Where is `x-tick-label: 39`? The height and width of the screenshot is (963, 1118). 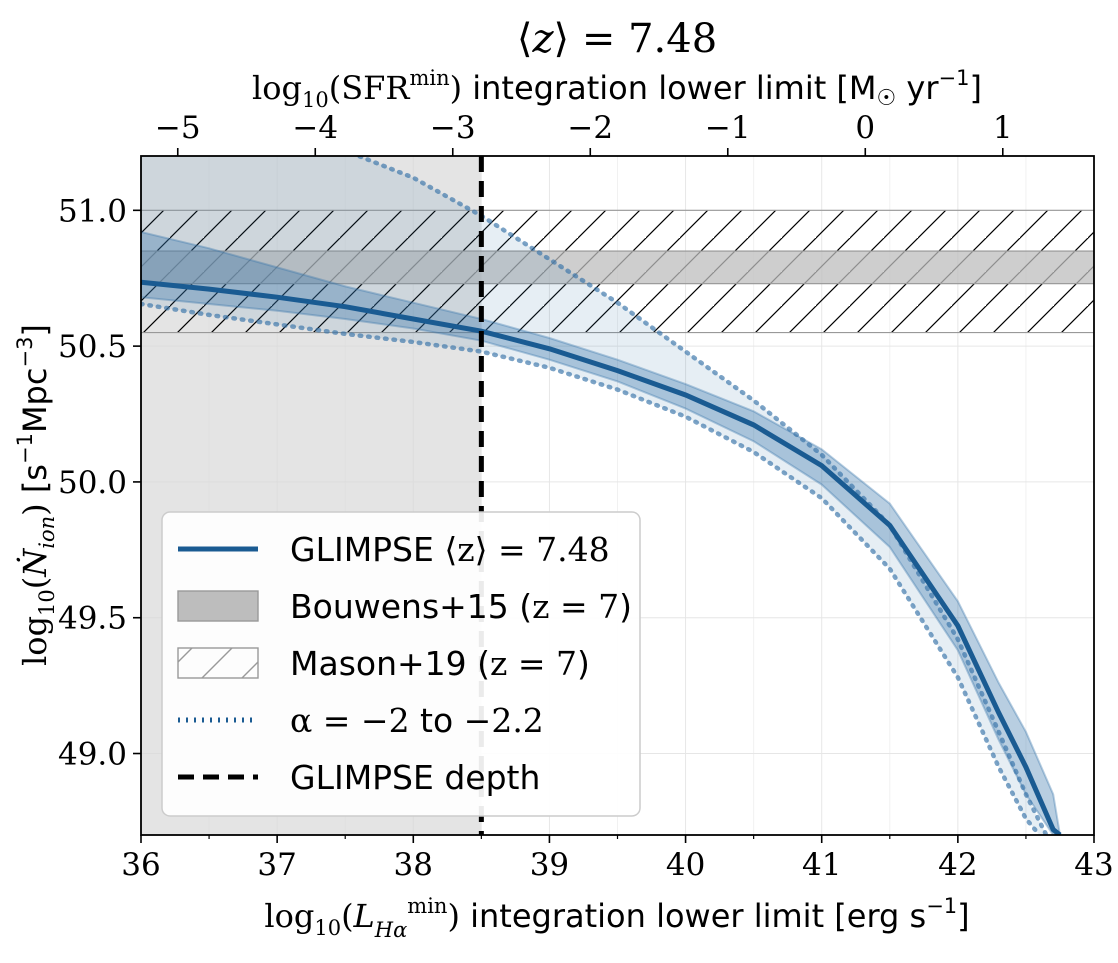
x-tick-label: 39 is located at coordinates (549, 865).